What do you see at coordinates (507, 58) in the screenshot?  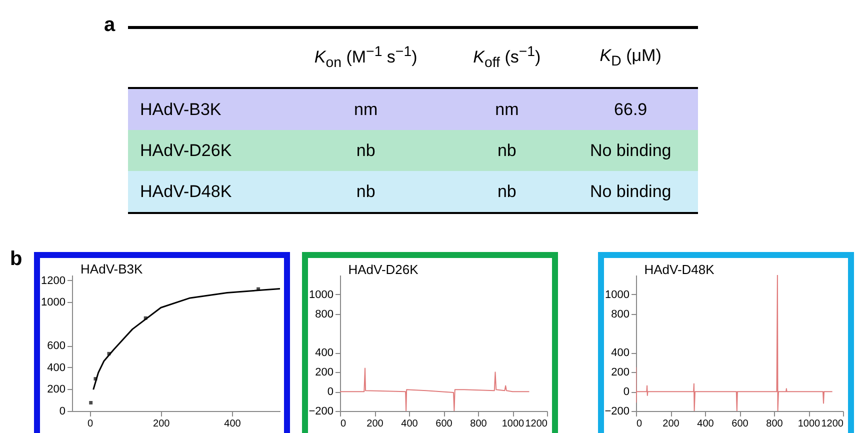 I see `category-label: K$_{off}$ (s$^{−1}$)` at bounding box center [507, 58].